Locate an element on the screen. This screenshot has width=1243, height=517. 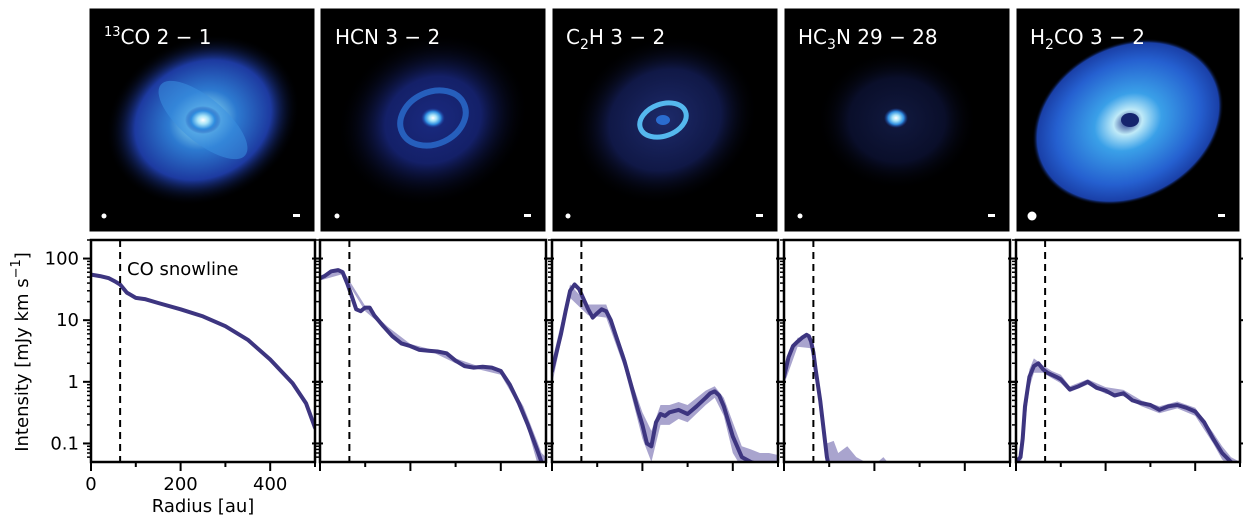
panel-title-hcn: HCN 3 − 2 is located at coordinates (387, 37).